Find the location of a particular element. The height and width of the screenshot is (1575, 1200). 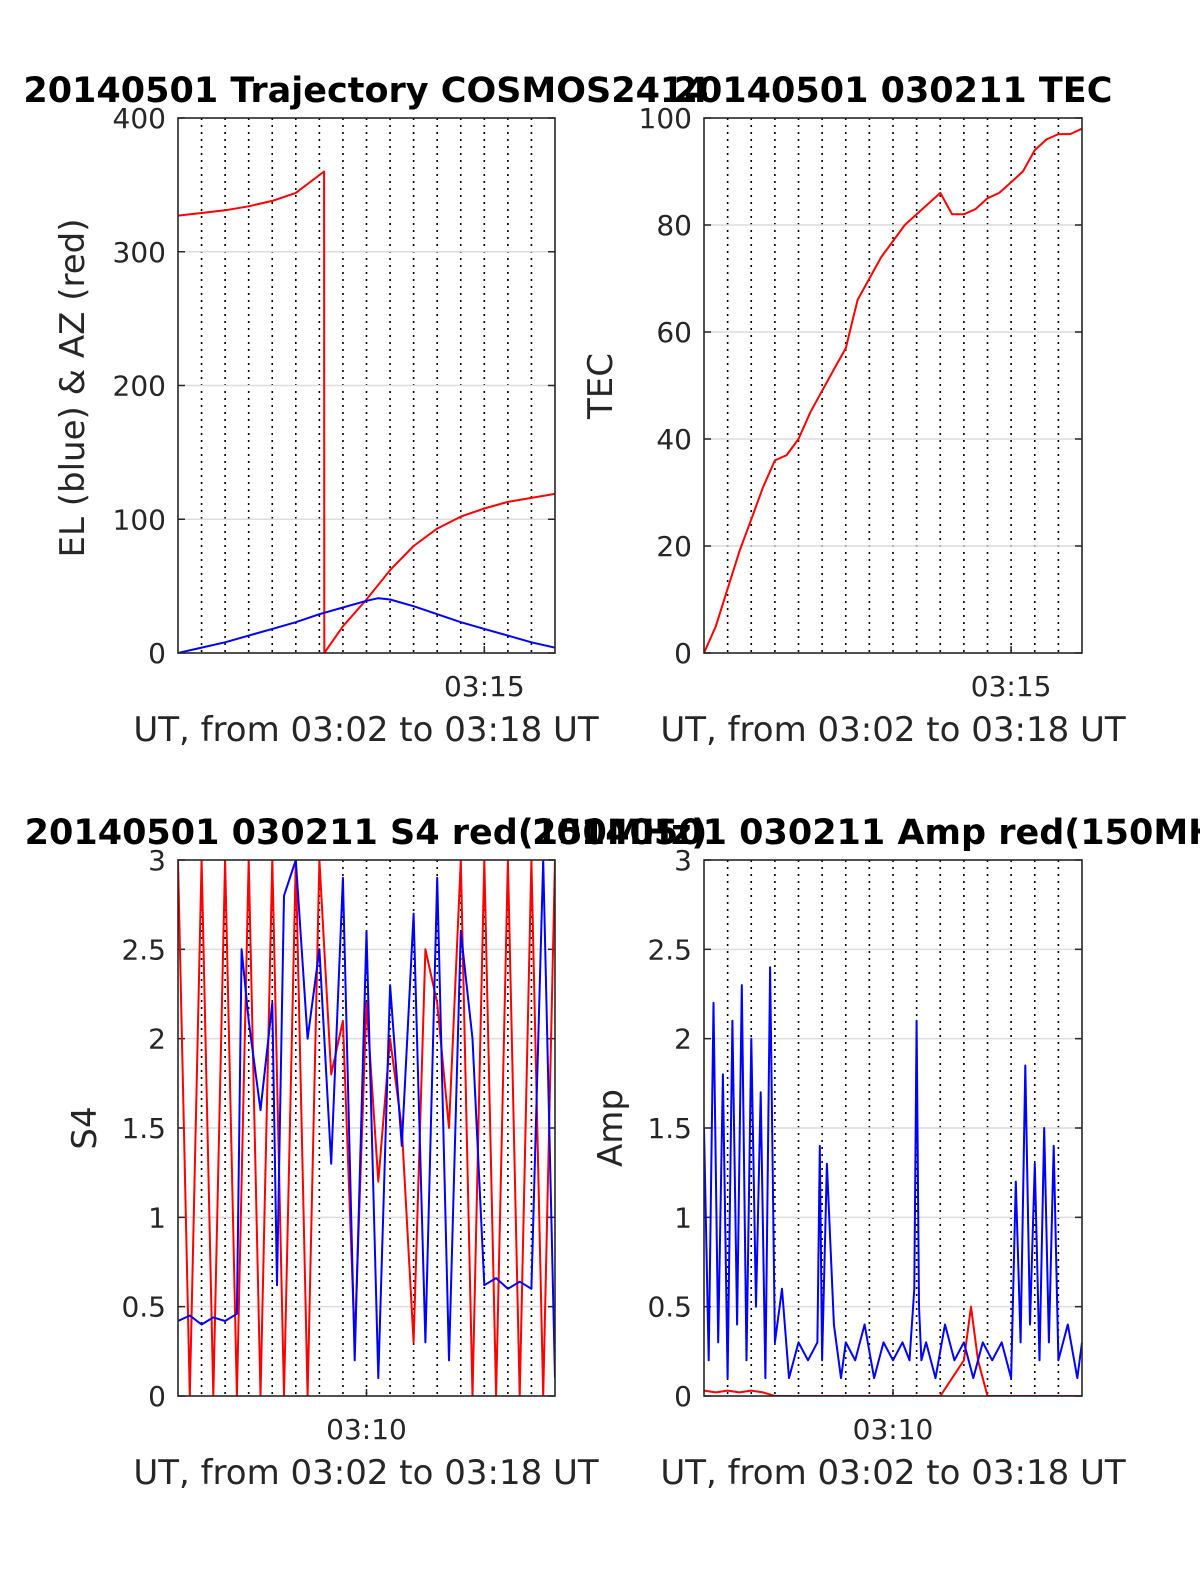

chart-title: 20140501 030211 TEC is located at coordinates (893, 91).